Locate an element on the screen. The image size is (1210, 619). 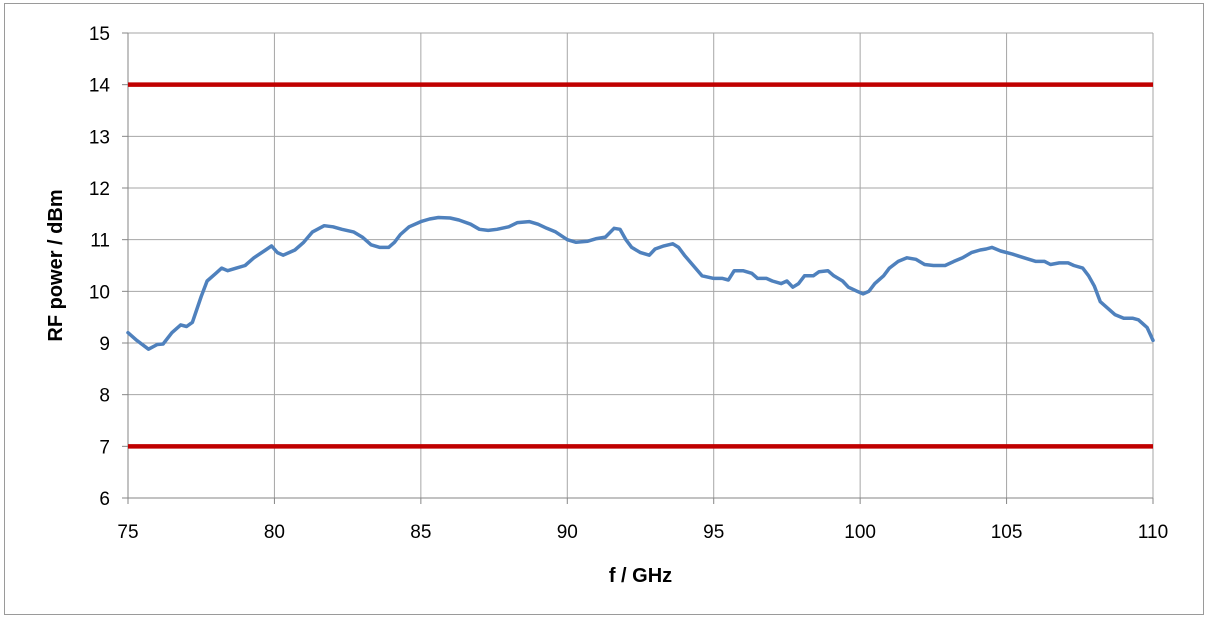
y-tick-label: 7 is located at coordinates (104, 447).